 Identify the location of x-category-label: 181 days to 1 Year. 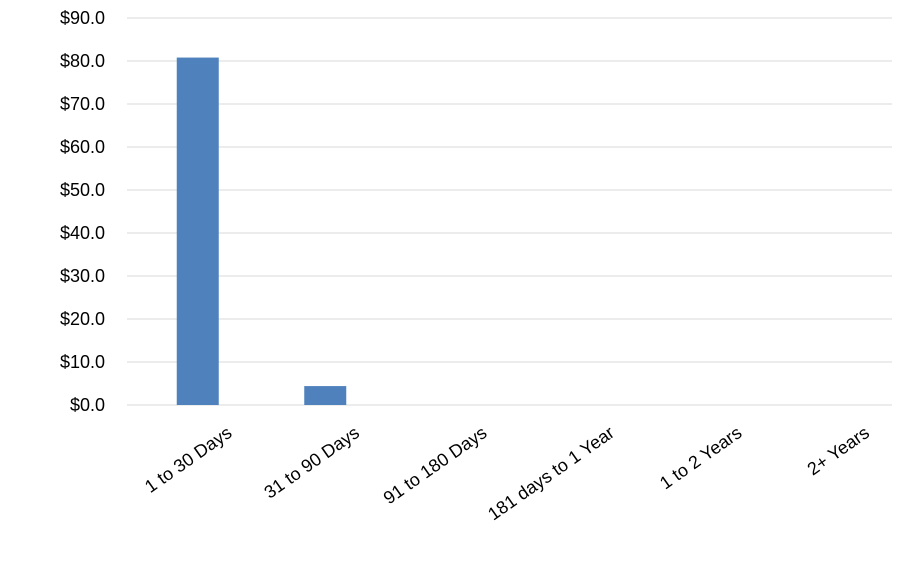
(551, 473).